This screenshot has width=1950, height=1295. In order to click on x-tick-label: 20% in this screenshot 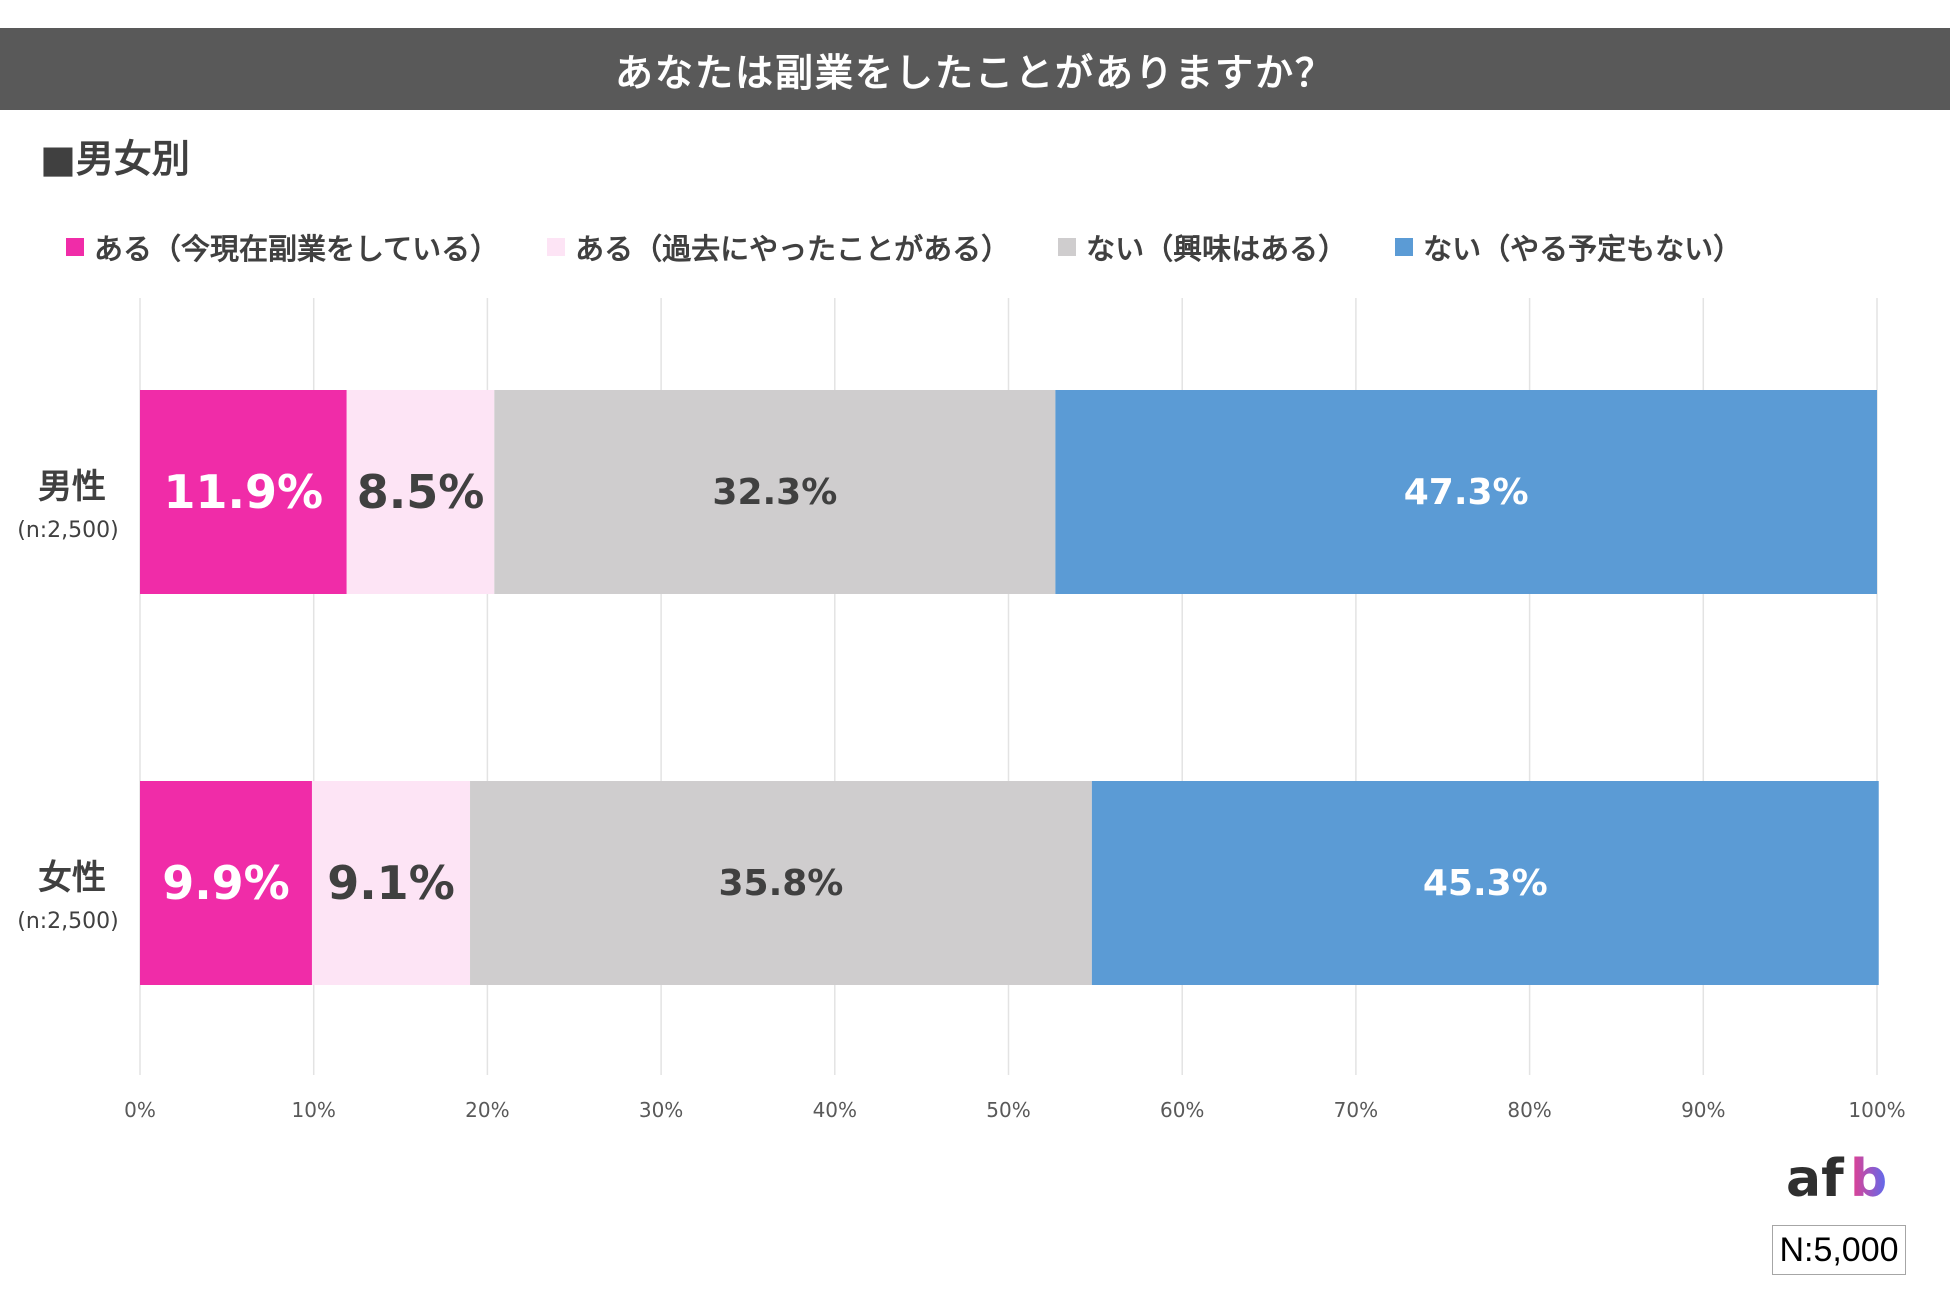, I will do `click(487, 1110)`.